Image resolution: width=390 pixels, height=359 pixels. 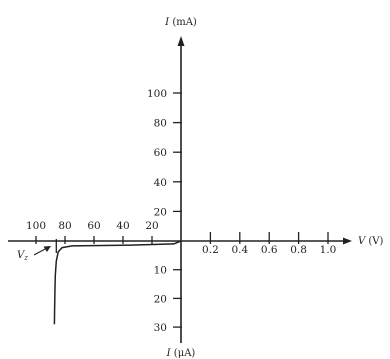 I want to click on y-forward-tick-label: 100, so click(x=157, y=94).